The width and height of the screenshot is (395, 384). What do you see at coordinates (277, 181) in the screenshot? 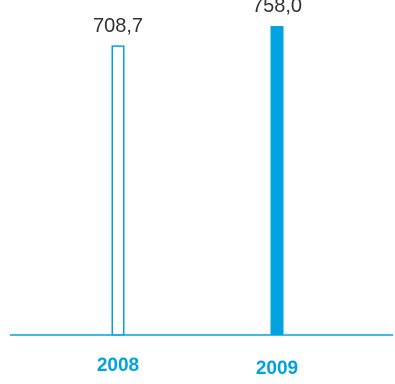
I see `bar-2009` at bounding box center [277, 181].